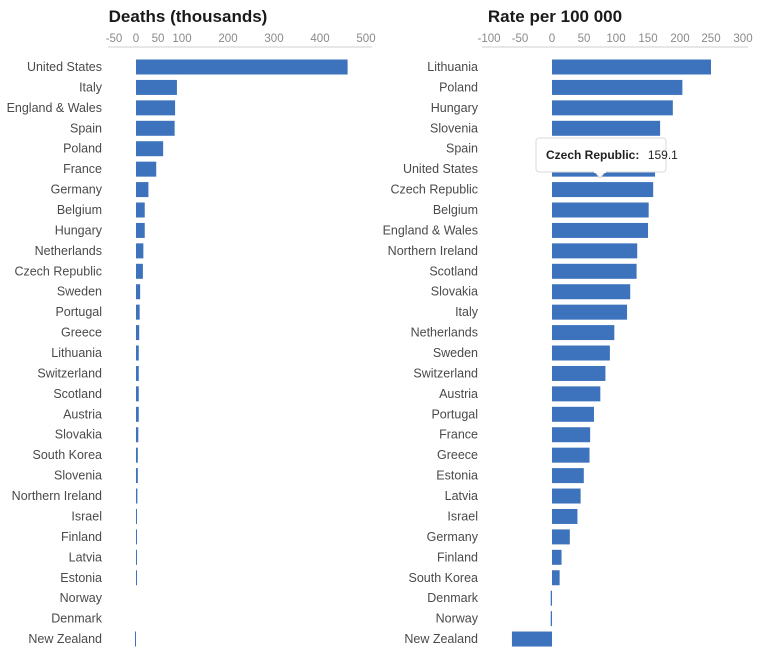 Image resolution: width=767 pixels, height=657 pixels. Describe the element at coordinates (58, 271) in the screenshot. I see `deaths-category-label: Czech Republic` at that location.